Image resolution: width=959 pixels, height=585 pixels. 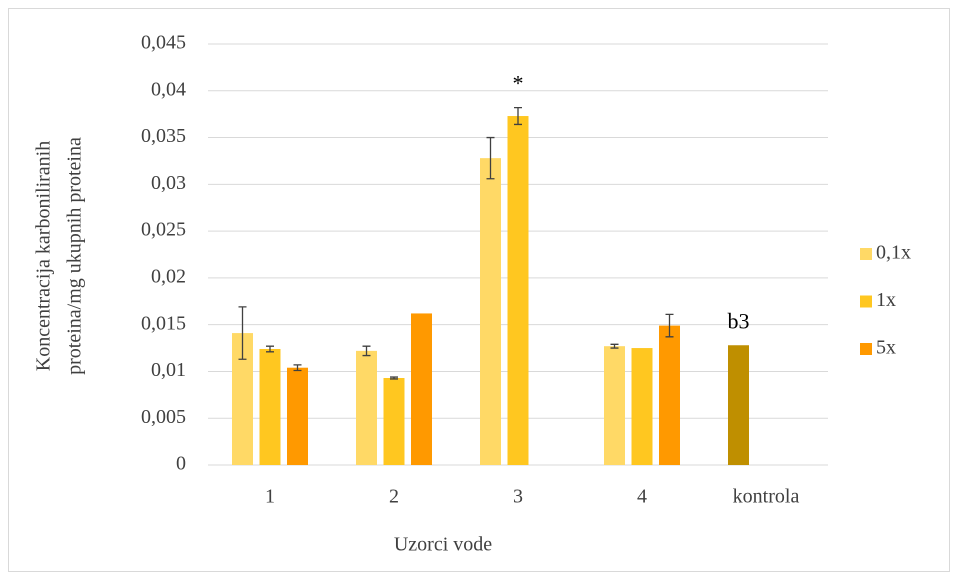 I want to click on x-tick-label: 4, so click(x=642, y=497).